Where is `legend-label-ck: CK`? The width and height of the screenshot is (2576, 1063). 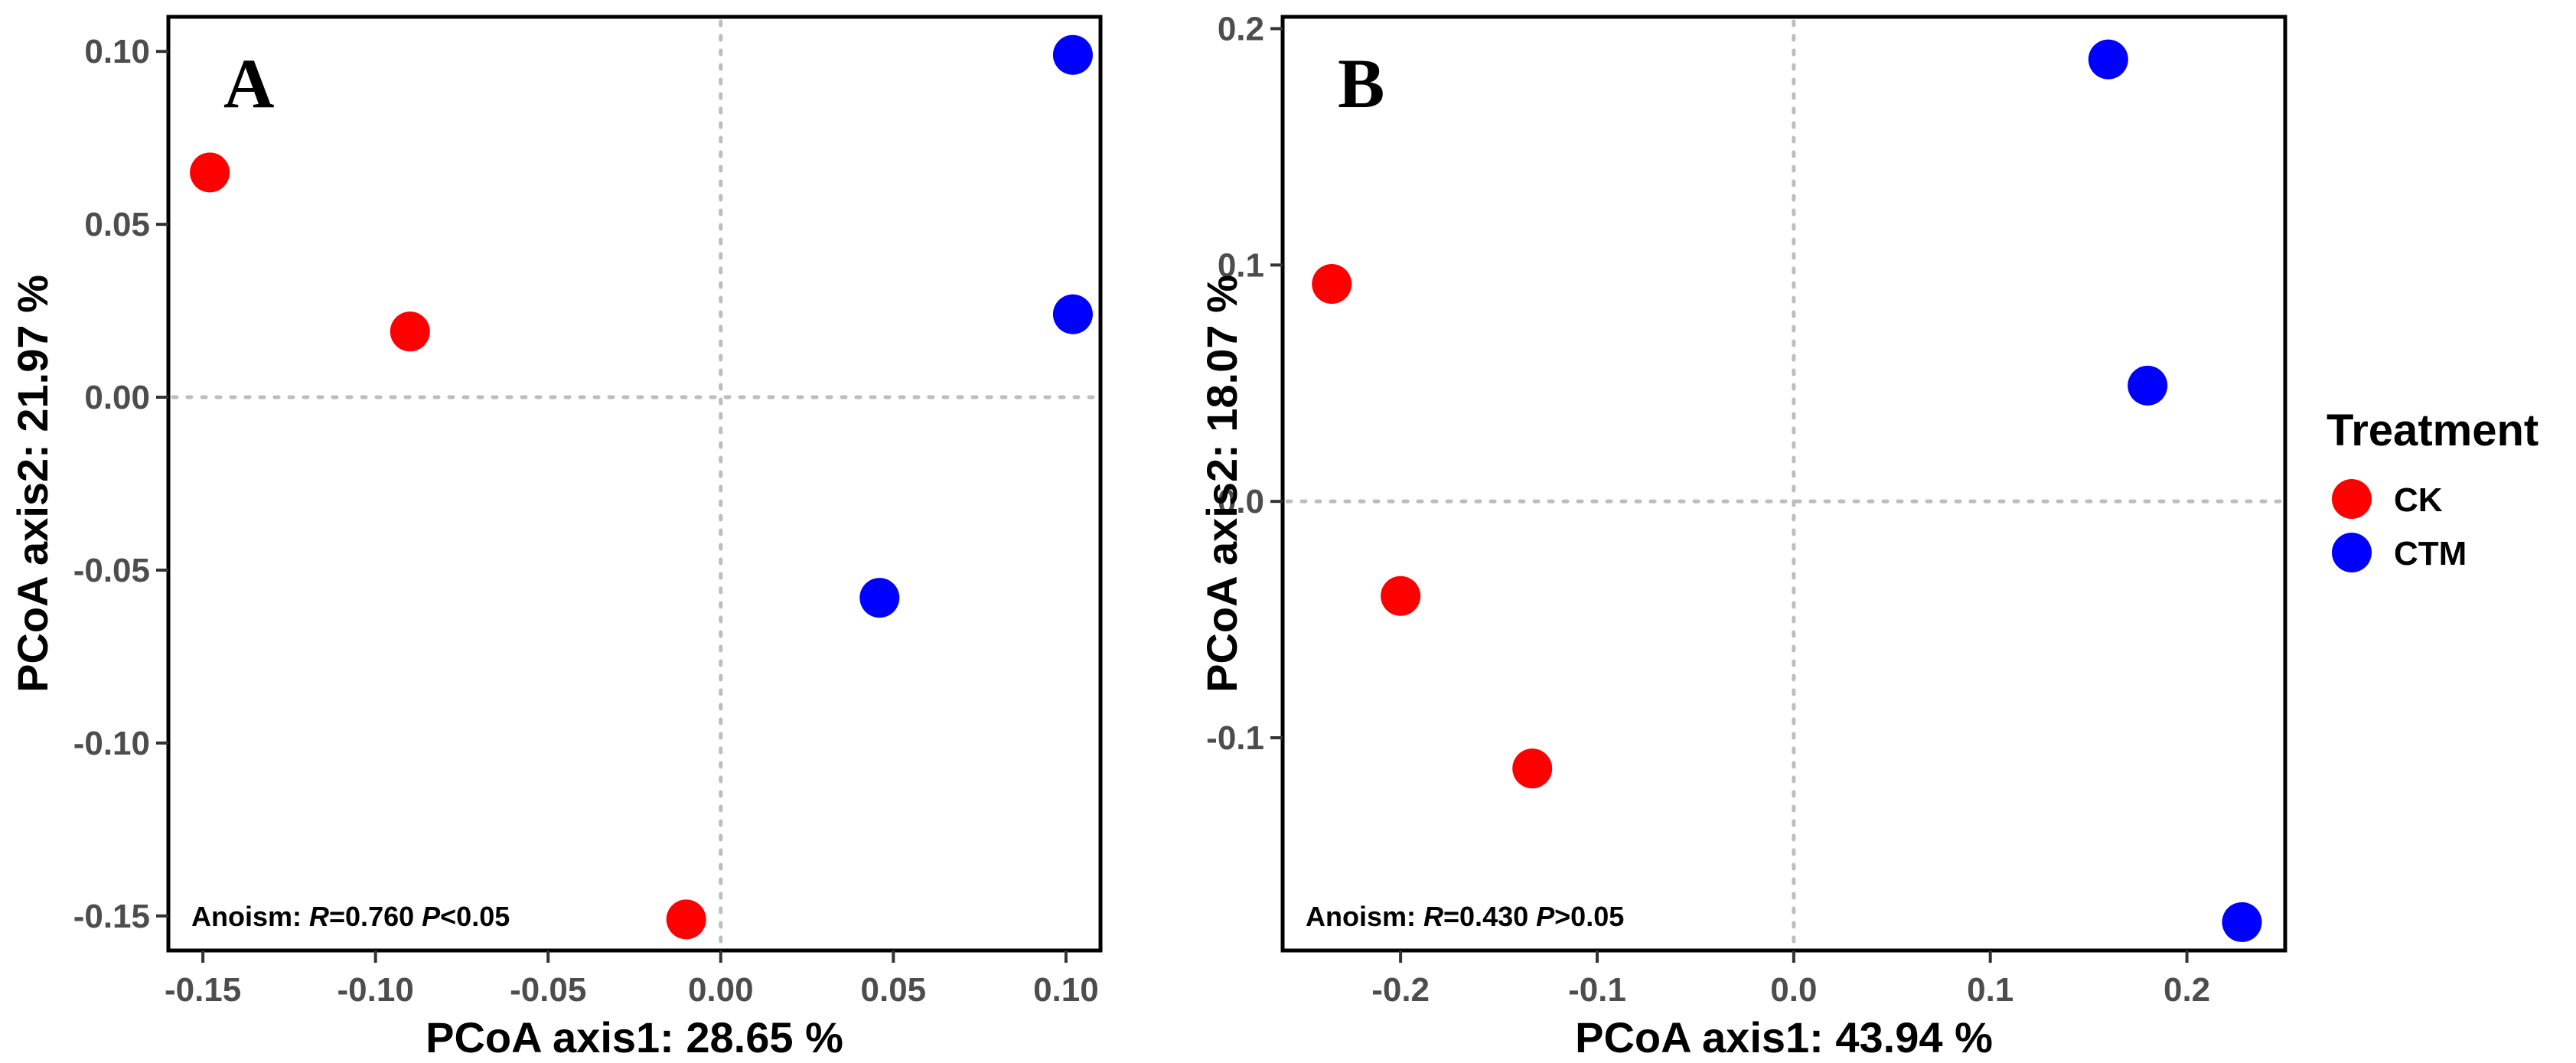
legend-label-ck: CK is located at coordinates (2418, 500).